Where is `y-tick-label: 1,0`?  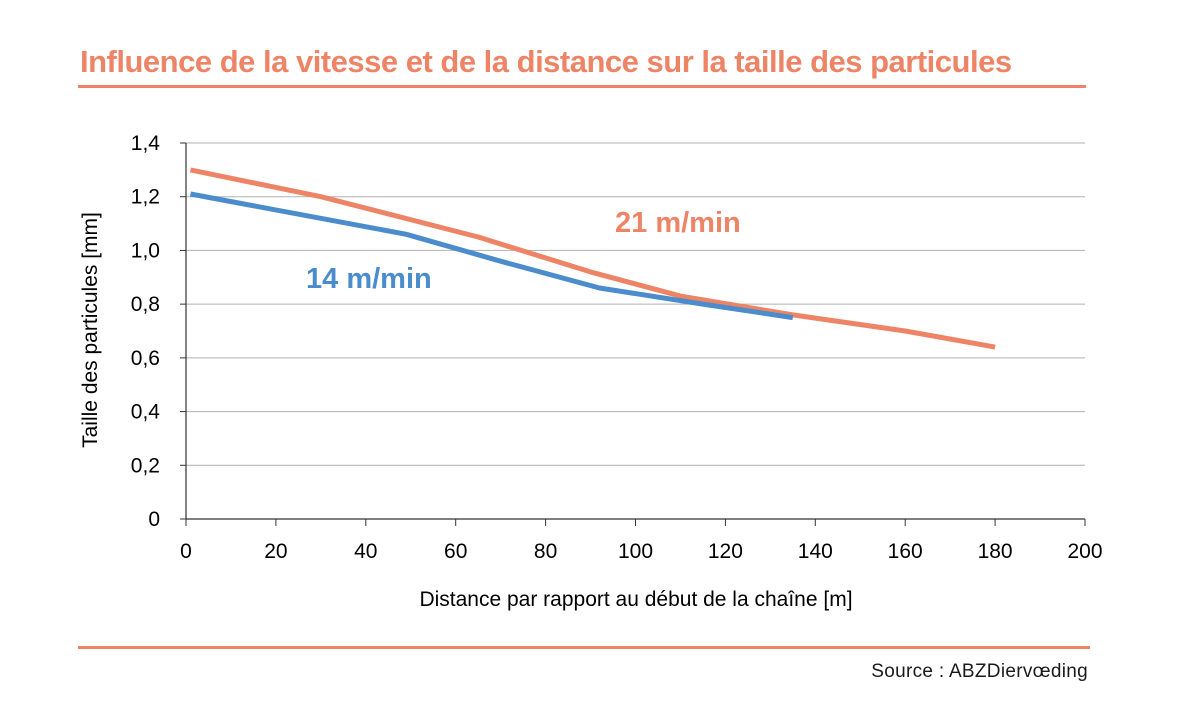
y-tick-label: 1,0 is located at coordinates (145, 250).